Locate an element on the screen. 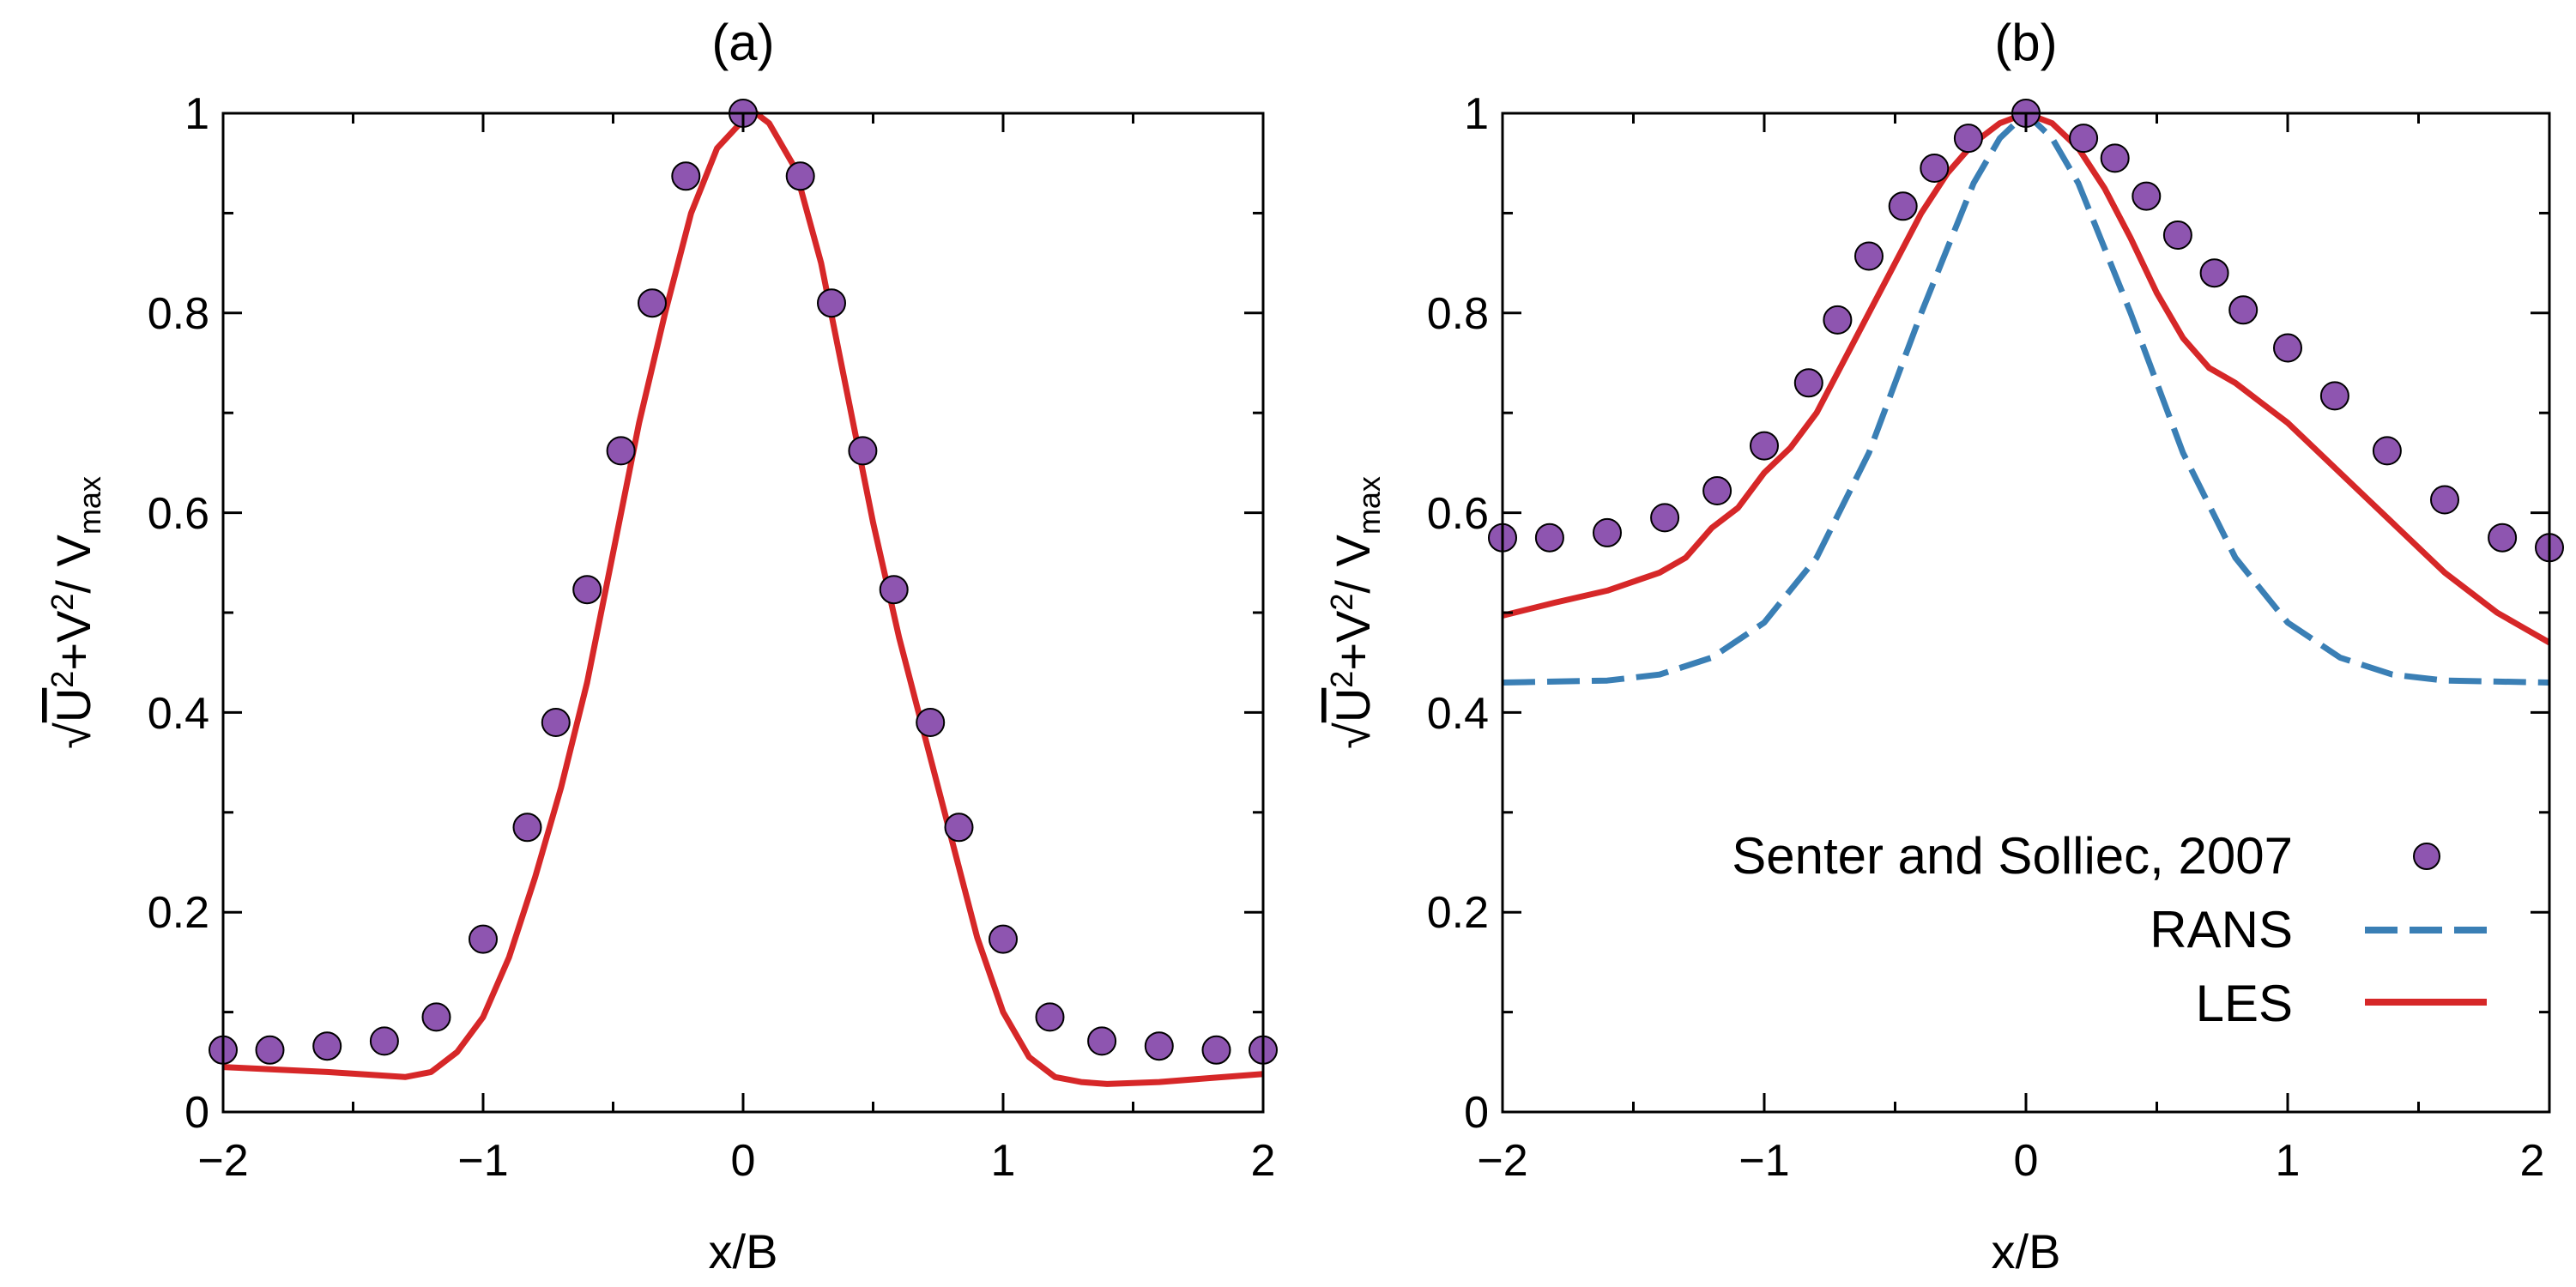  panel-b-xtick-label: 0 is located at coordinates (2026, 1161).